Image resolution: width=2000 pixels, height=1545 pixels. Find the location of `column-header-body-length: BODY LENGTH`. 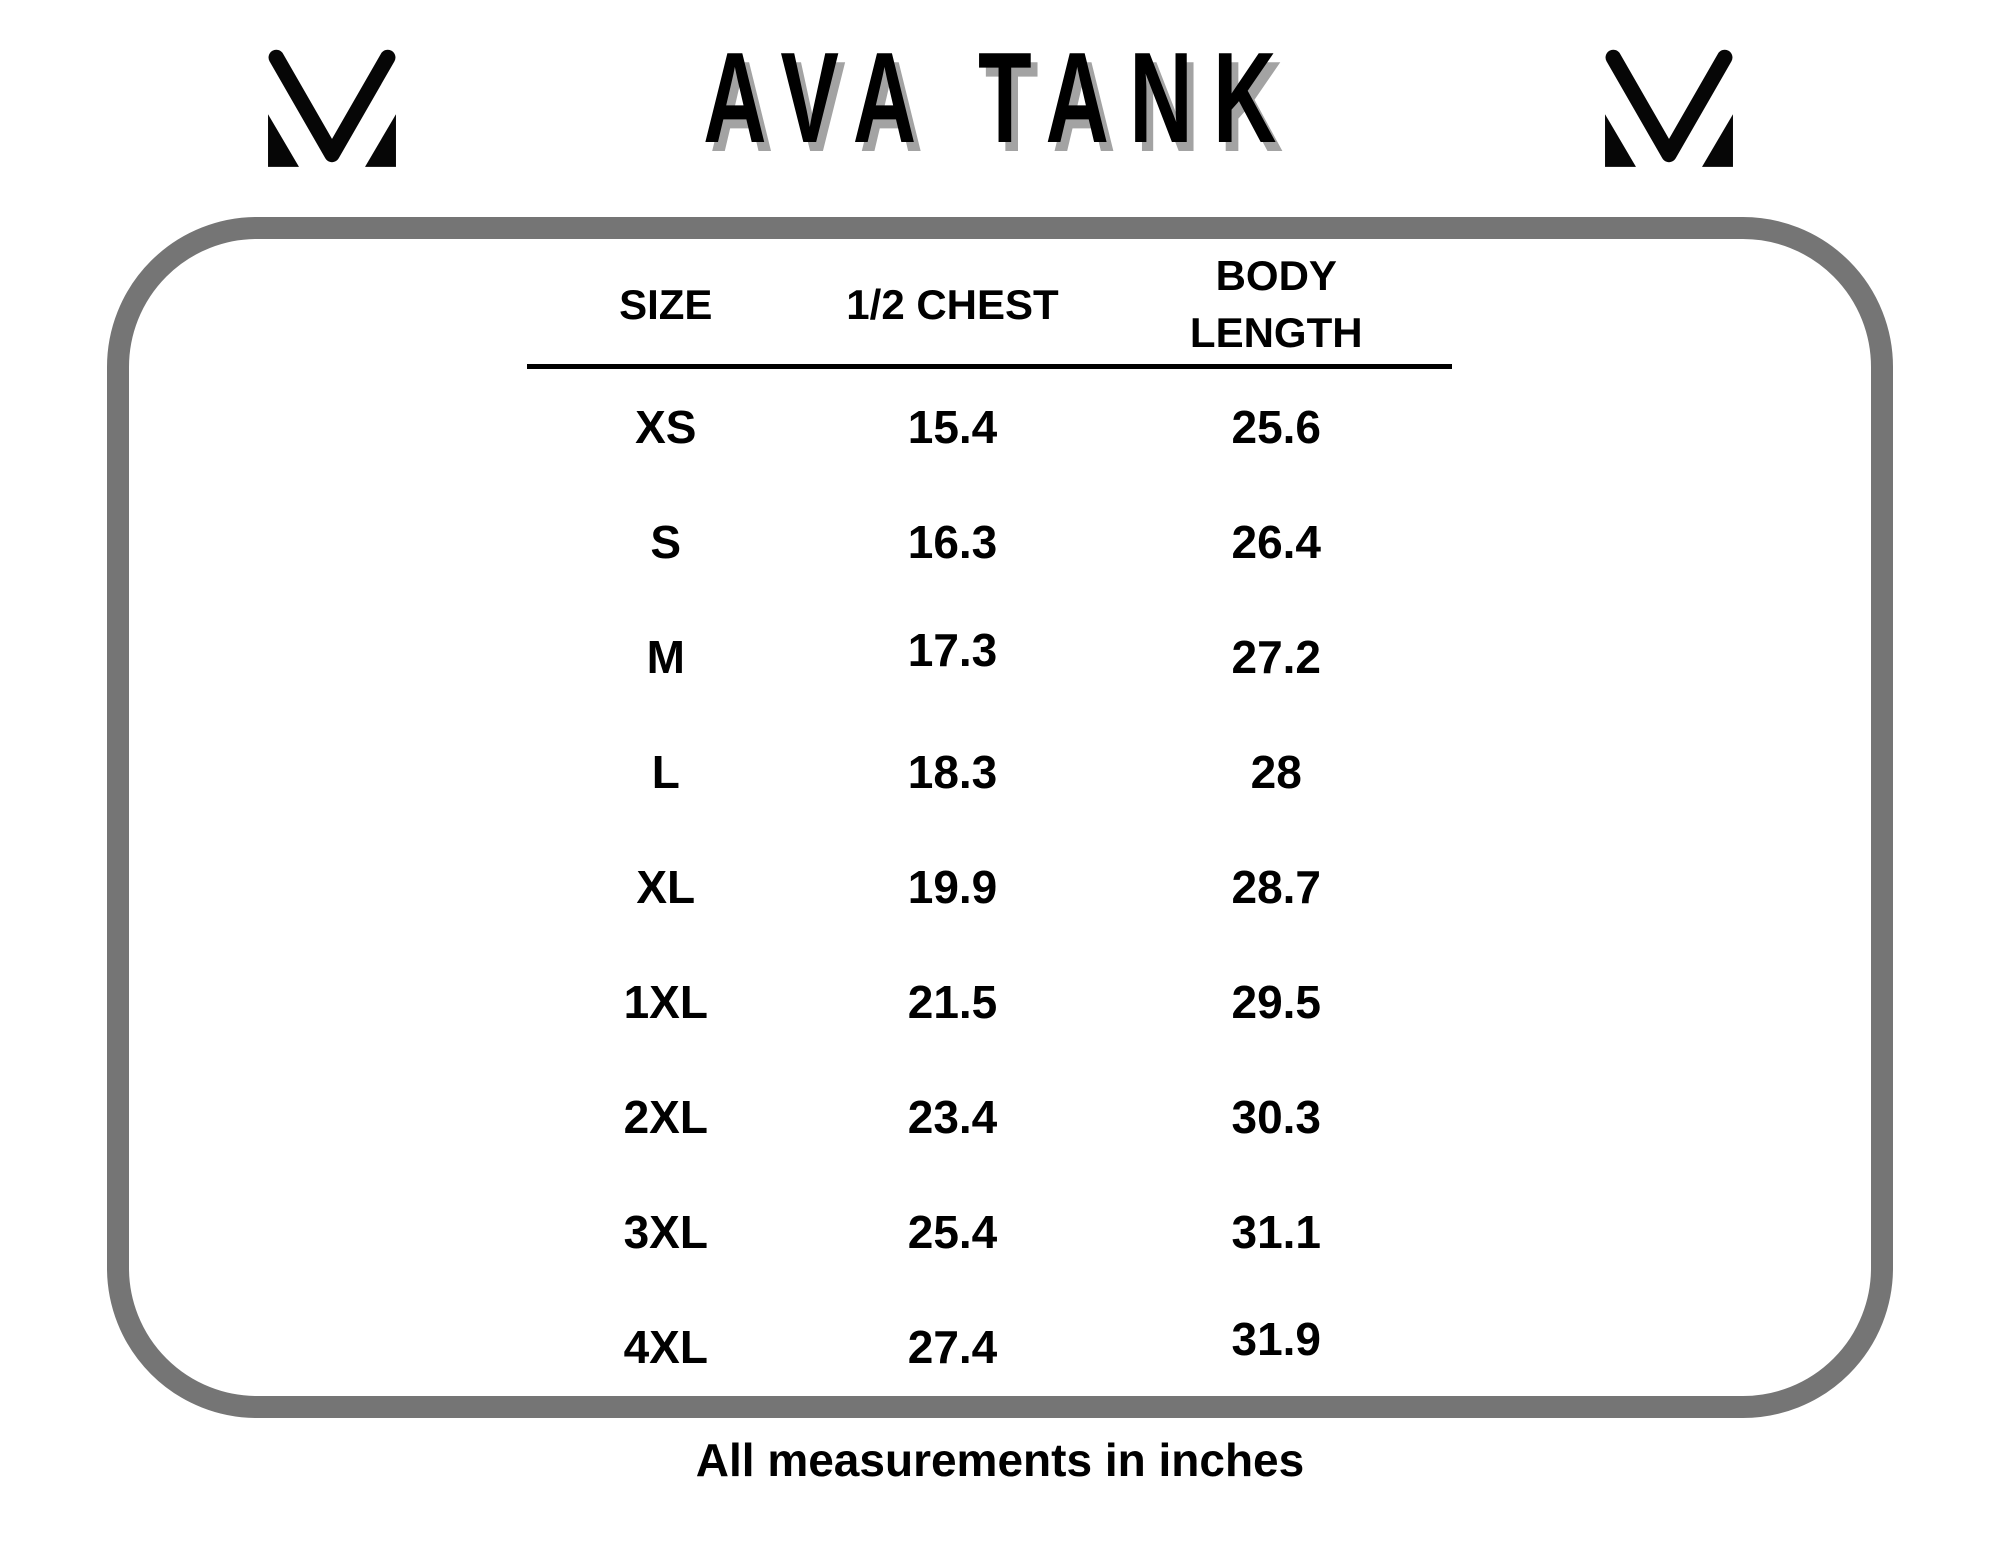

column-header-body-length: BODY LENGTH is located at coordinates (1276, 304).